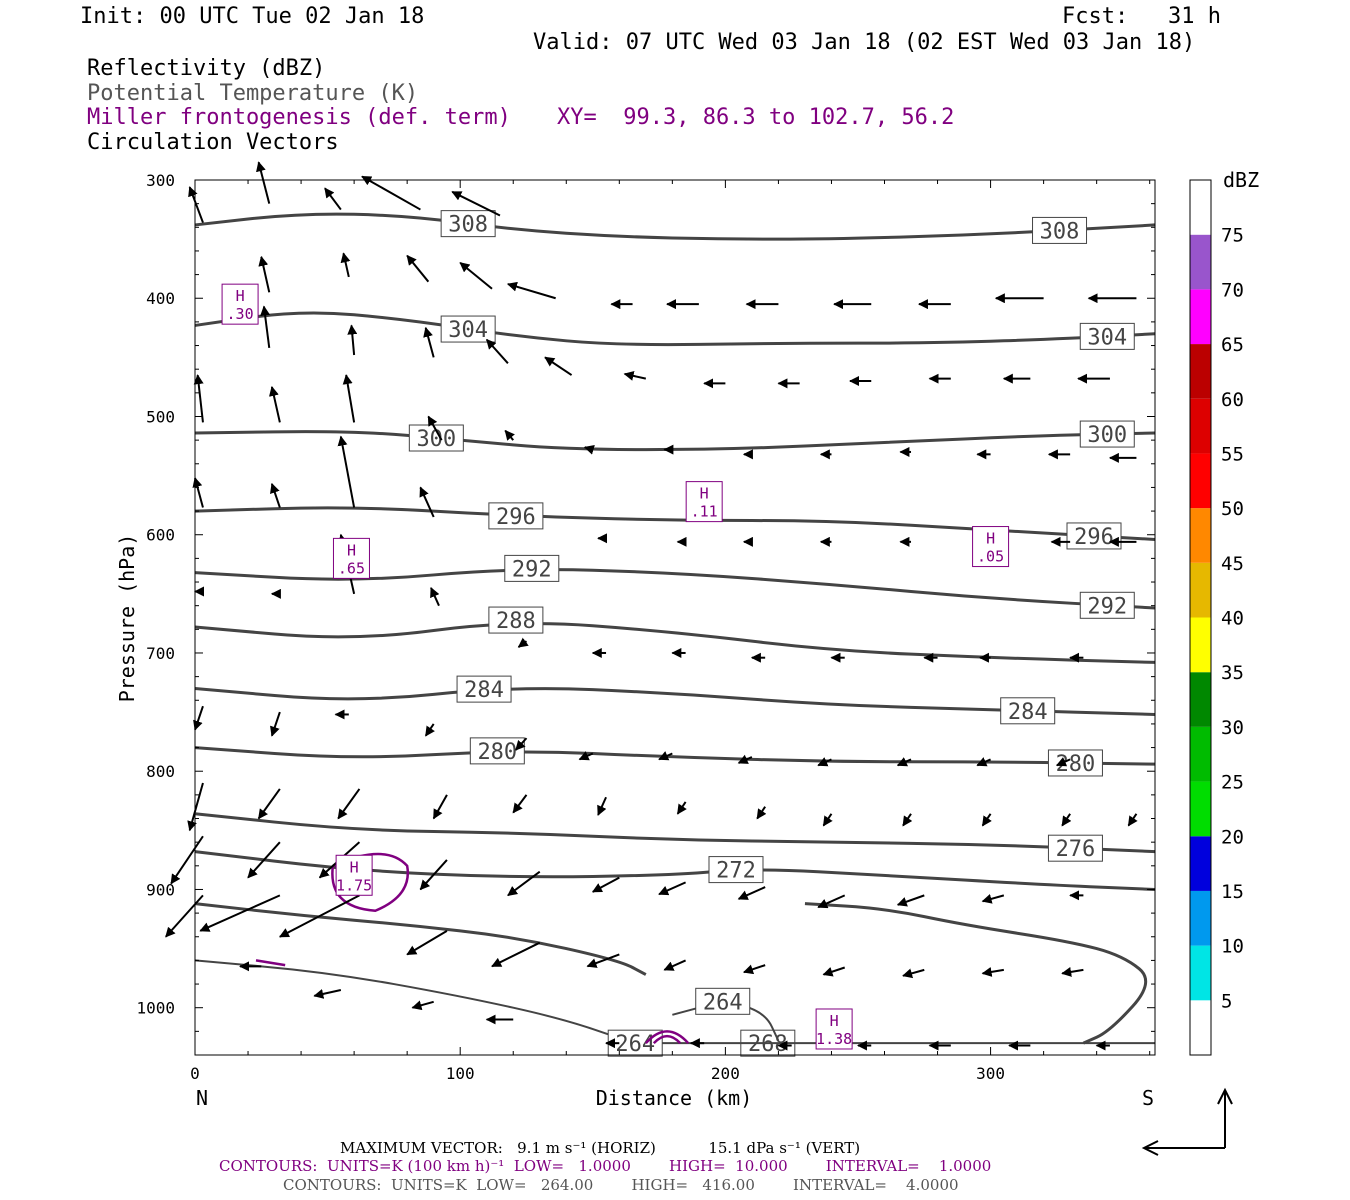 This screenshot has width=1350, height=1200. What do you see at coordinates (990, 1073) in the screenshot?
I see `x-tick-label: 300` at bounding box center [990, 1073].